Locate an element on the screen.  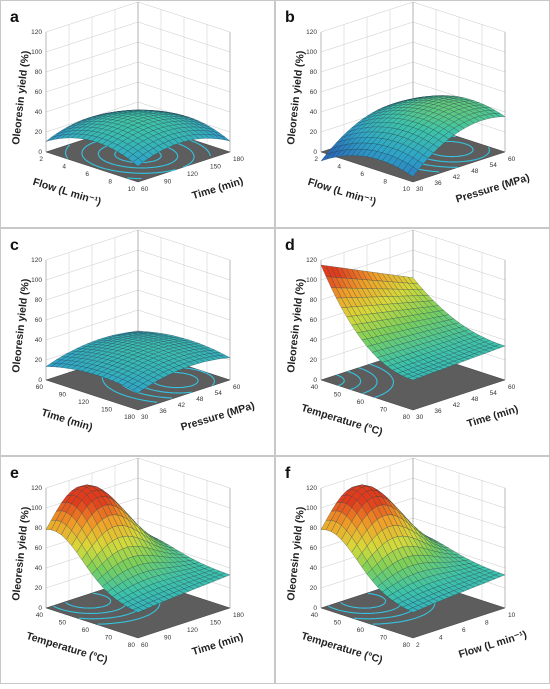
x-tick-label: 90 is located at coordinates (63, 395).